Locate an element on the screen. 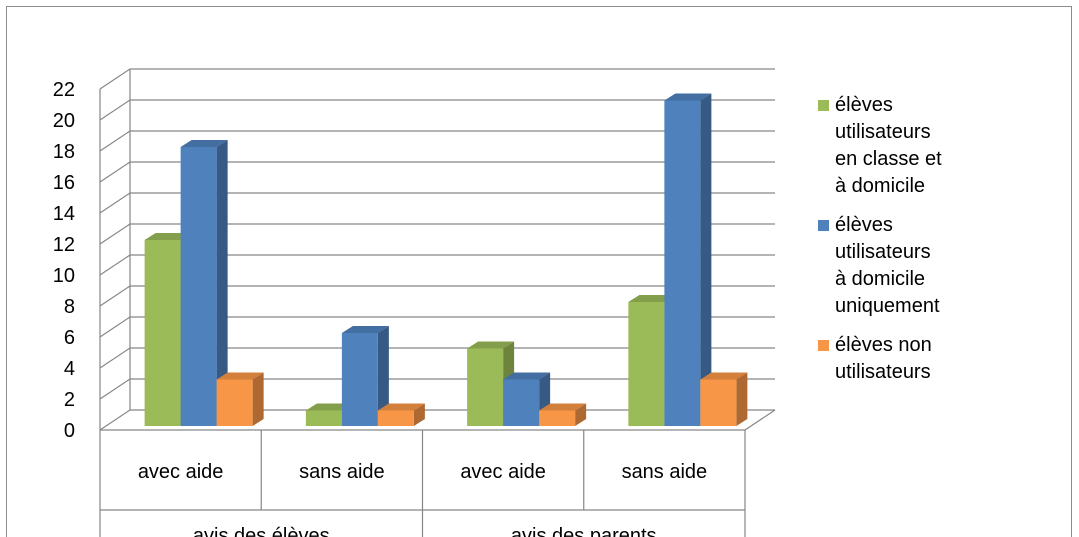  y-tick-label: 22 is located at coordinates (64, 90).